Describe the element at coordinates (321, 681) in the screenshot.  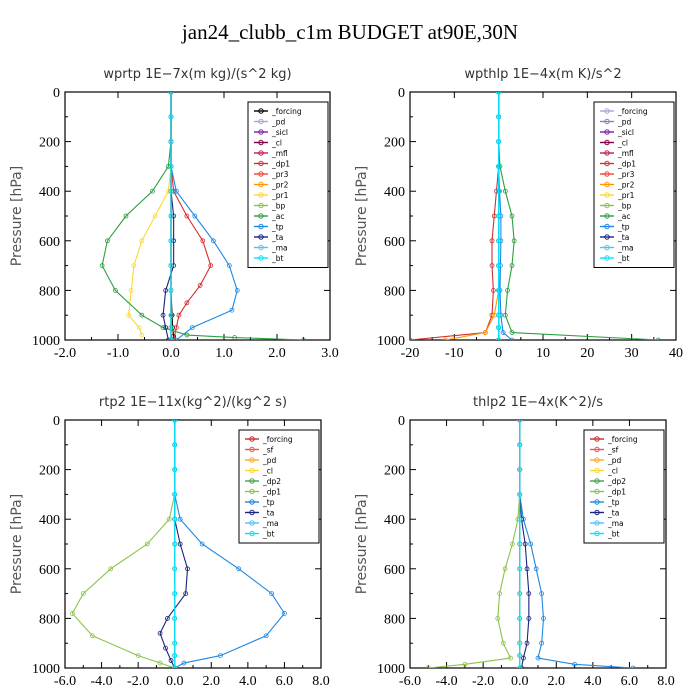
I see `x-tick-label: 8.0` at that location.